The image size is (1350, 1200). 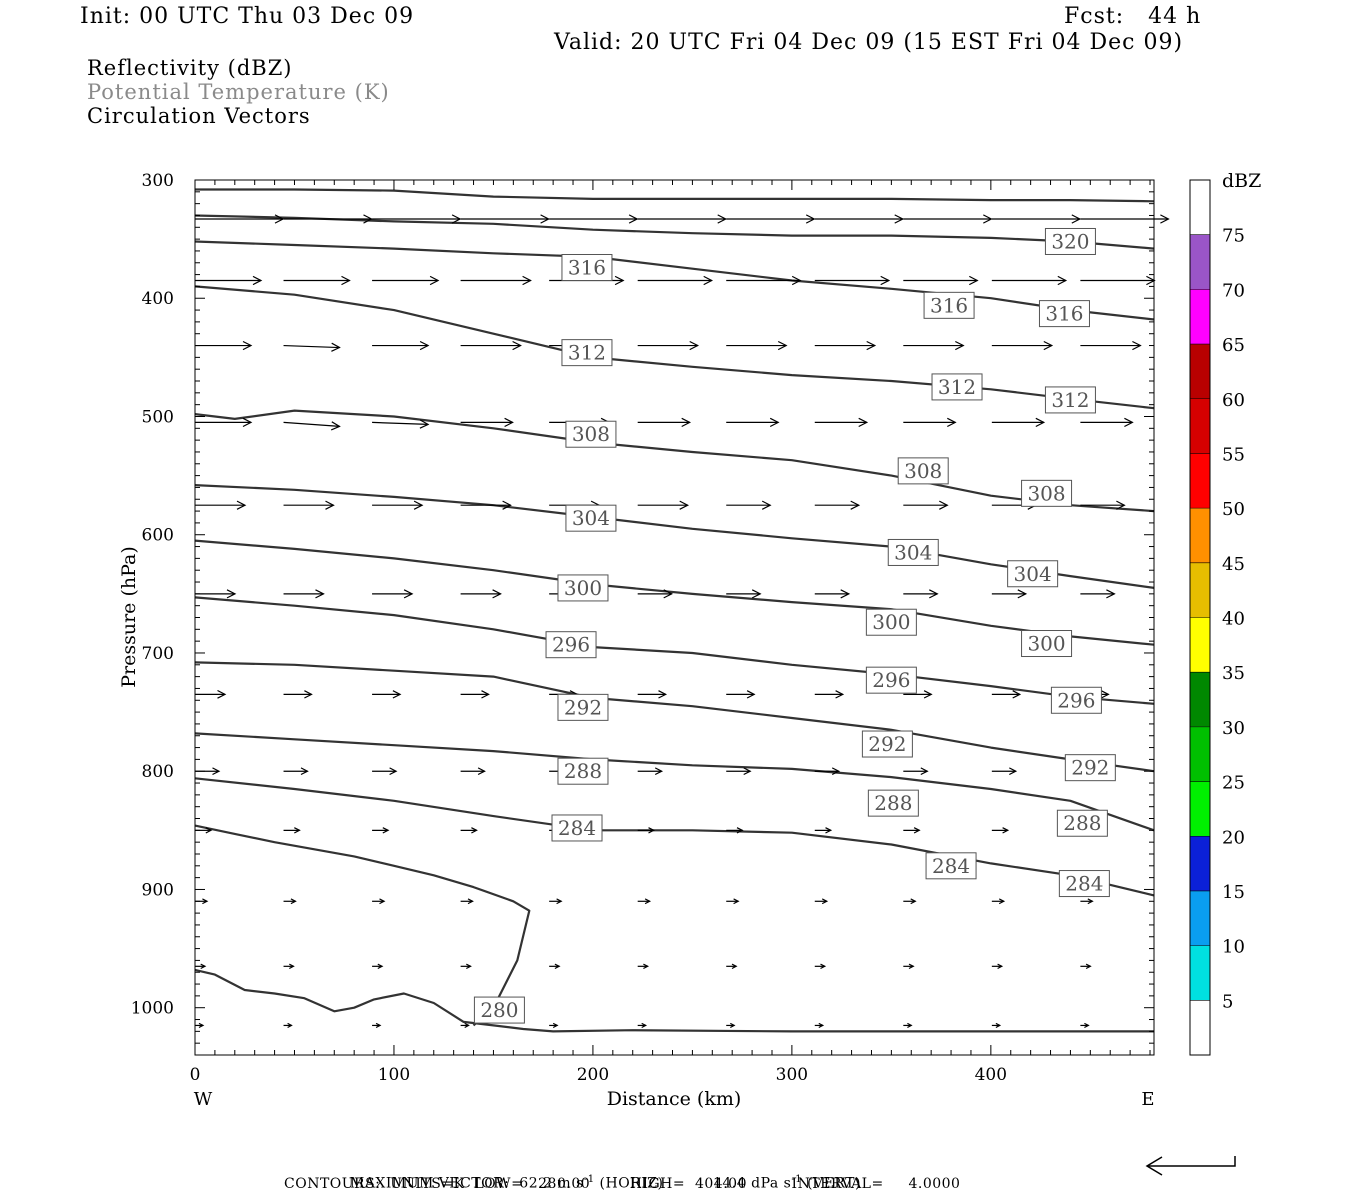 I want to click on contour-label: 280, so click(x=499, y=1010).